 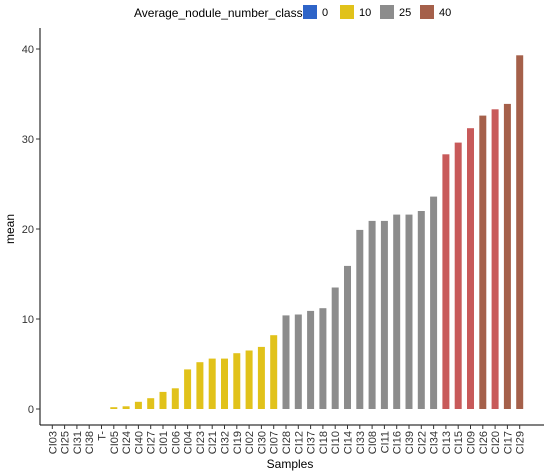 I want to click on bar-ci16, so click(x=397, y=311).